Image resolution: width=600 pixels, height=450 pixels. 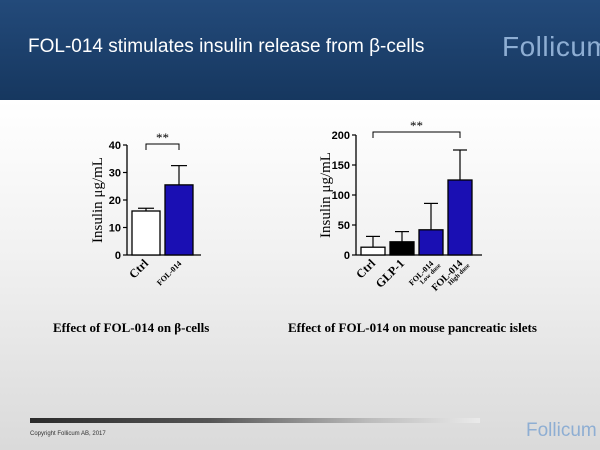 What do you see at coordinates (255, 420) in the screenshot?
I see `footer-divider` at bounding box center [255, 420].